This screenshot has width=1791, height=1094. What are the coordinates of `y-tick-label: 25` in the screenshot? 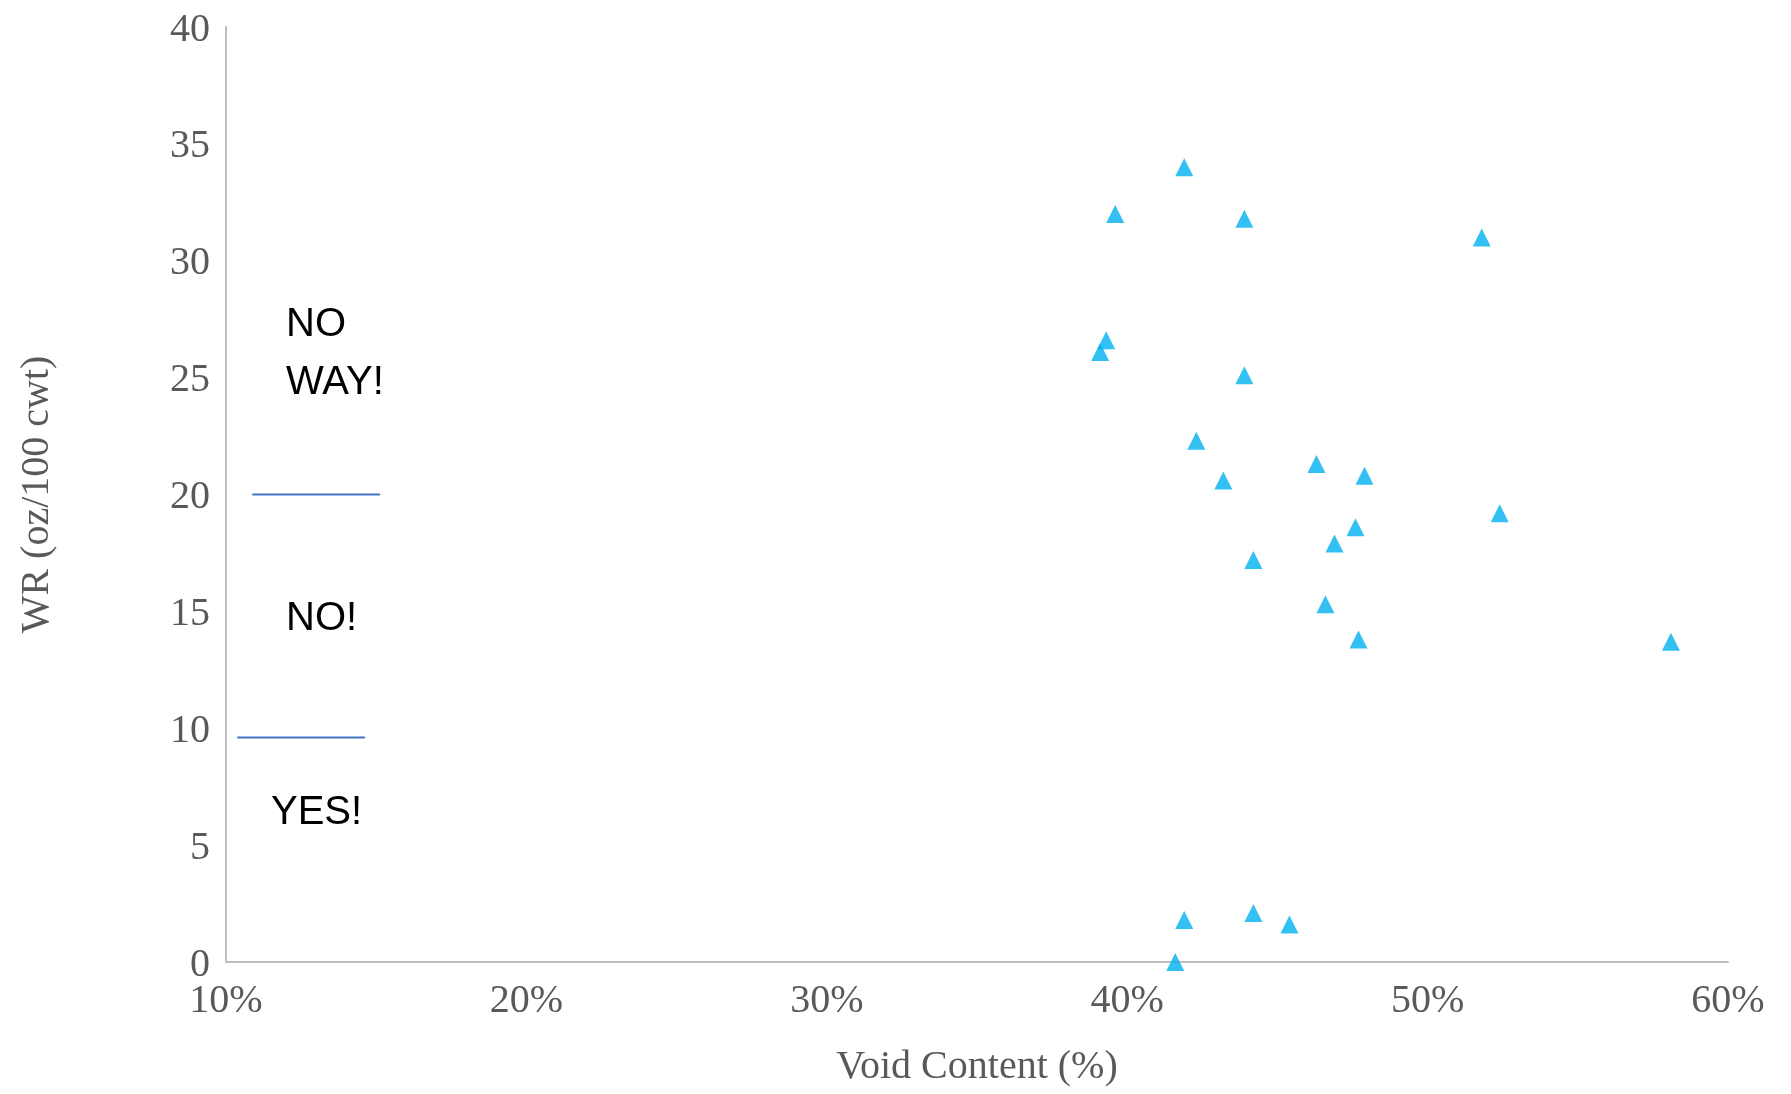 It's located at (190, 378).